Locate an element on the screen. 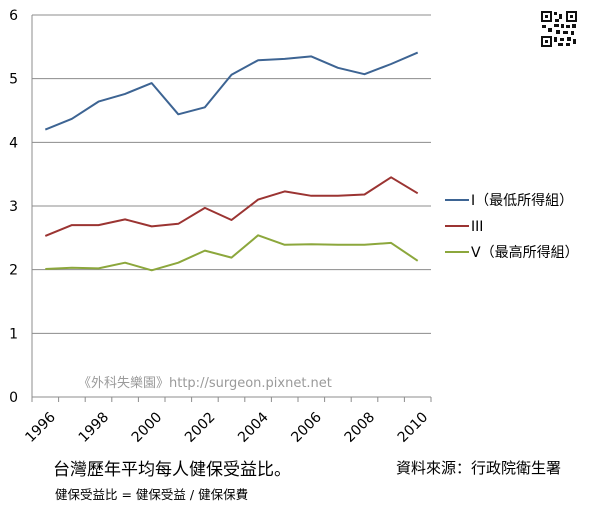  y-tick-label: 3 is located at coordinates (13, 207).